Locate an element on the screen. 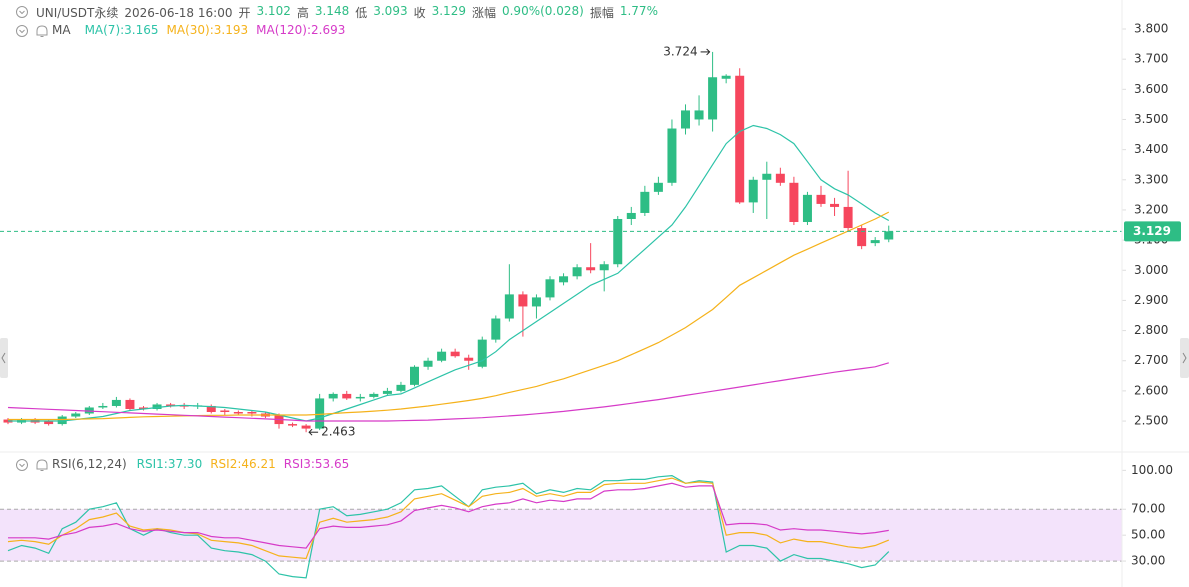  legend-entry: RSI2:46.21 is located at coordinates (243, 464).